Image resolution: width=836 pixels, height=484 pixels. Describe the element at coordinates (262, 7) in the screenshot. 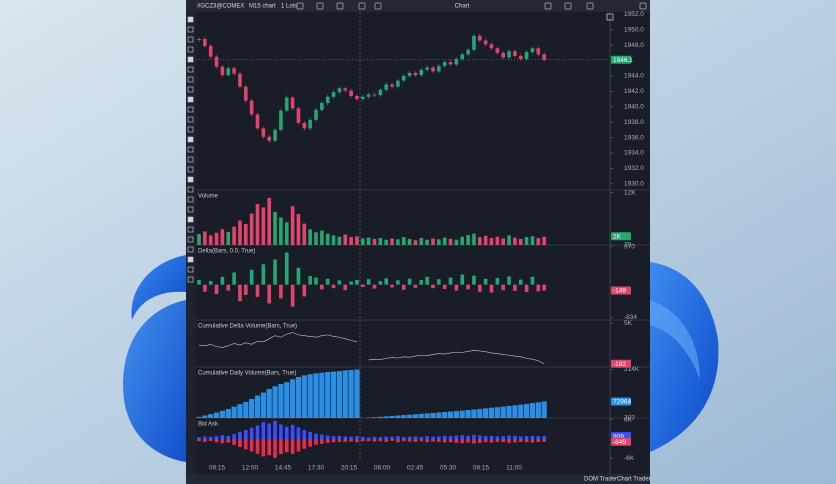

I see `timeframe: M15 chart` at that location.